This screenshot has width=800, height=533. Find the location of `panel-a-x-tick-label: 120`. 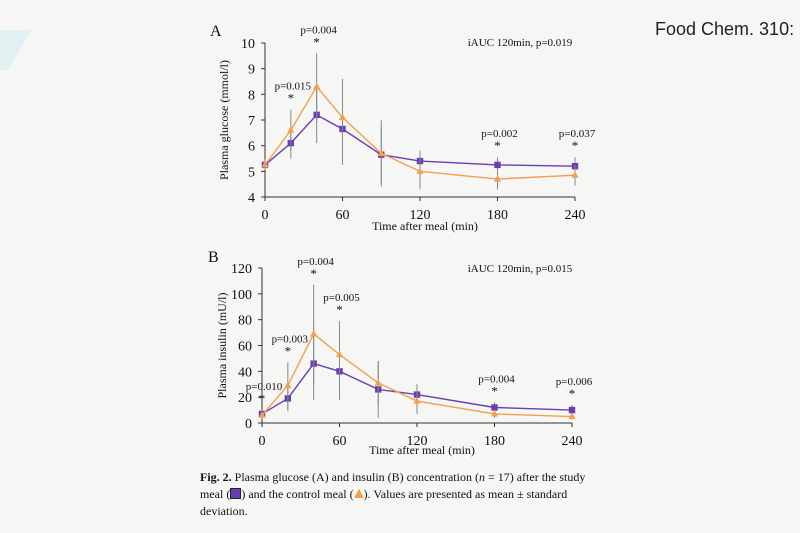

panel-a-x-tick-label: 120 is located at coordinates (420, 215).